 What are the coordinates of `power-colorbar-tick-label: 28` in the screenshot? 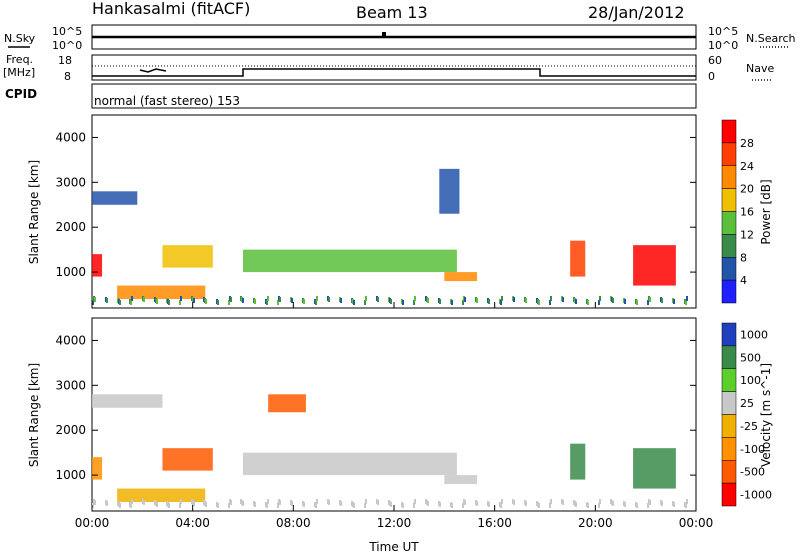 It's located at (747, 143).